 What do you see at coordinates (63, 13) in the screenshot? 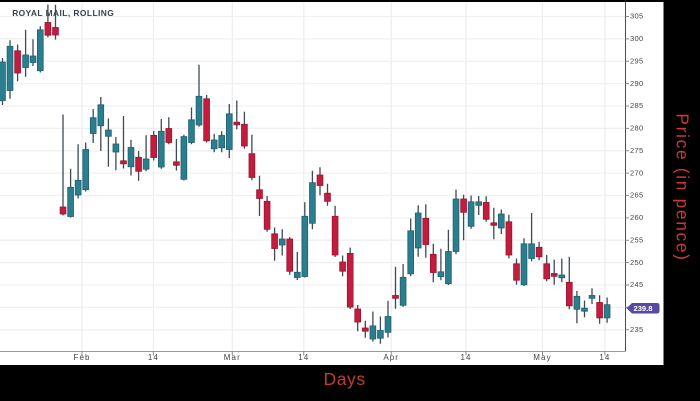
I see `svg-text: ROYAL MAIL, ROLLING` at bounding box center [63, 13].